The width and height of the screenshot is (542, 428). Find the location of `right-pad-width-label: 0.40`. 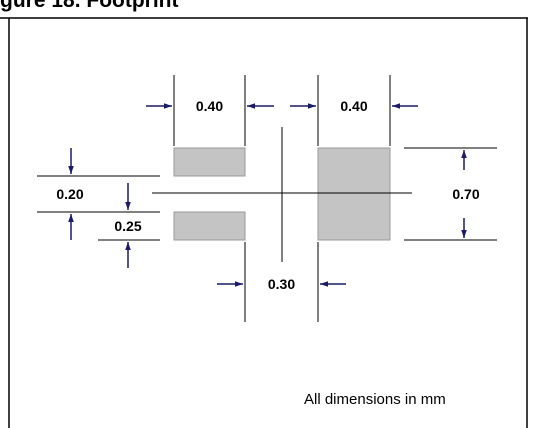

right-pad-width-label: 0.40 is located at coordinates (353, 106).